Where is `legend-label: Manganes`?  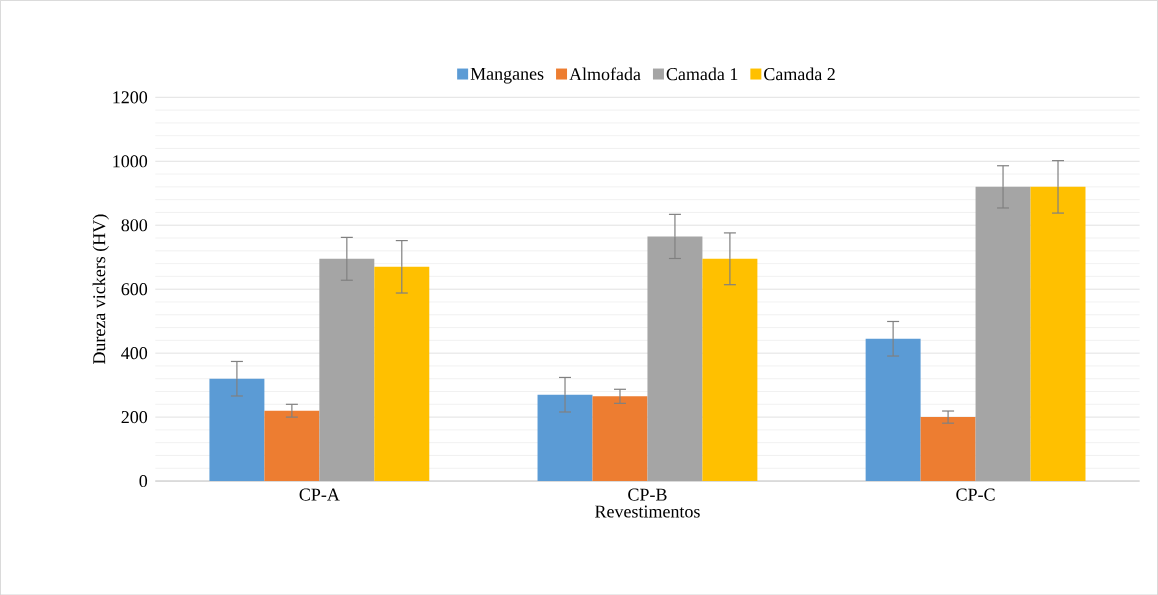
legend-label: Manganes is located at coordinates (507, 75).